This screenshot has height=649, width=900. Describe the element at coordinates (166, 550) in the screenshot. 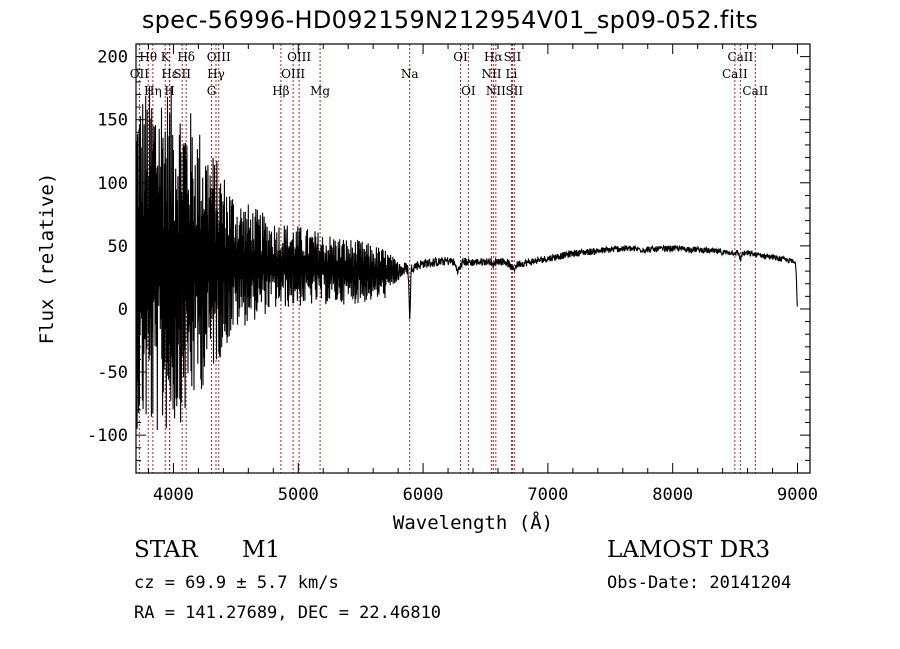

I see `star-class: STAR` at that location.